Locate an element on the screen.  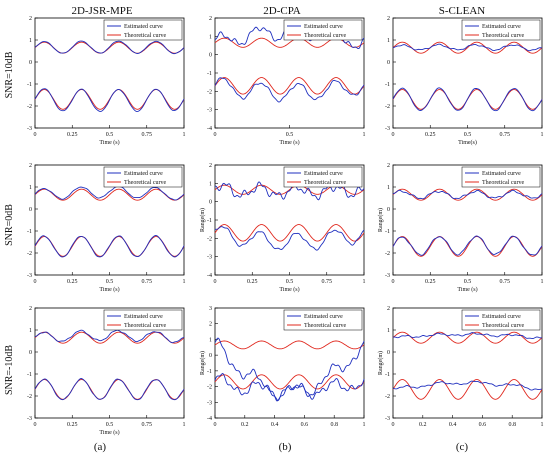
y-tick-label: 3 is located at coordinates (210, 309).